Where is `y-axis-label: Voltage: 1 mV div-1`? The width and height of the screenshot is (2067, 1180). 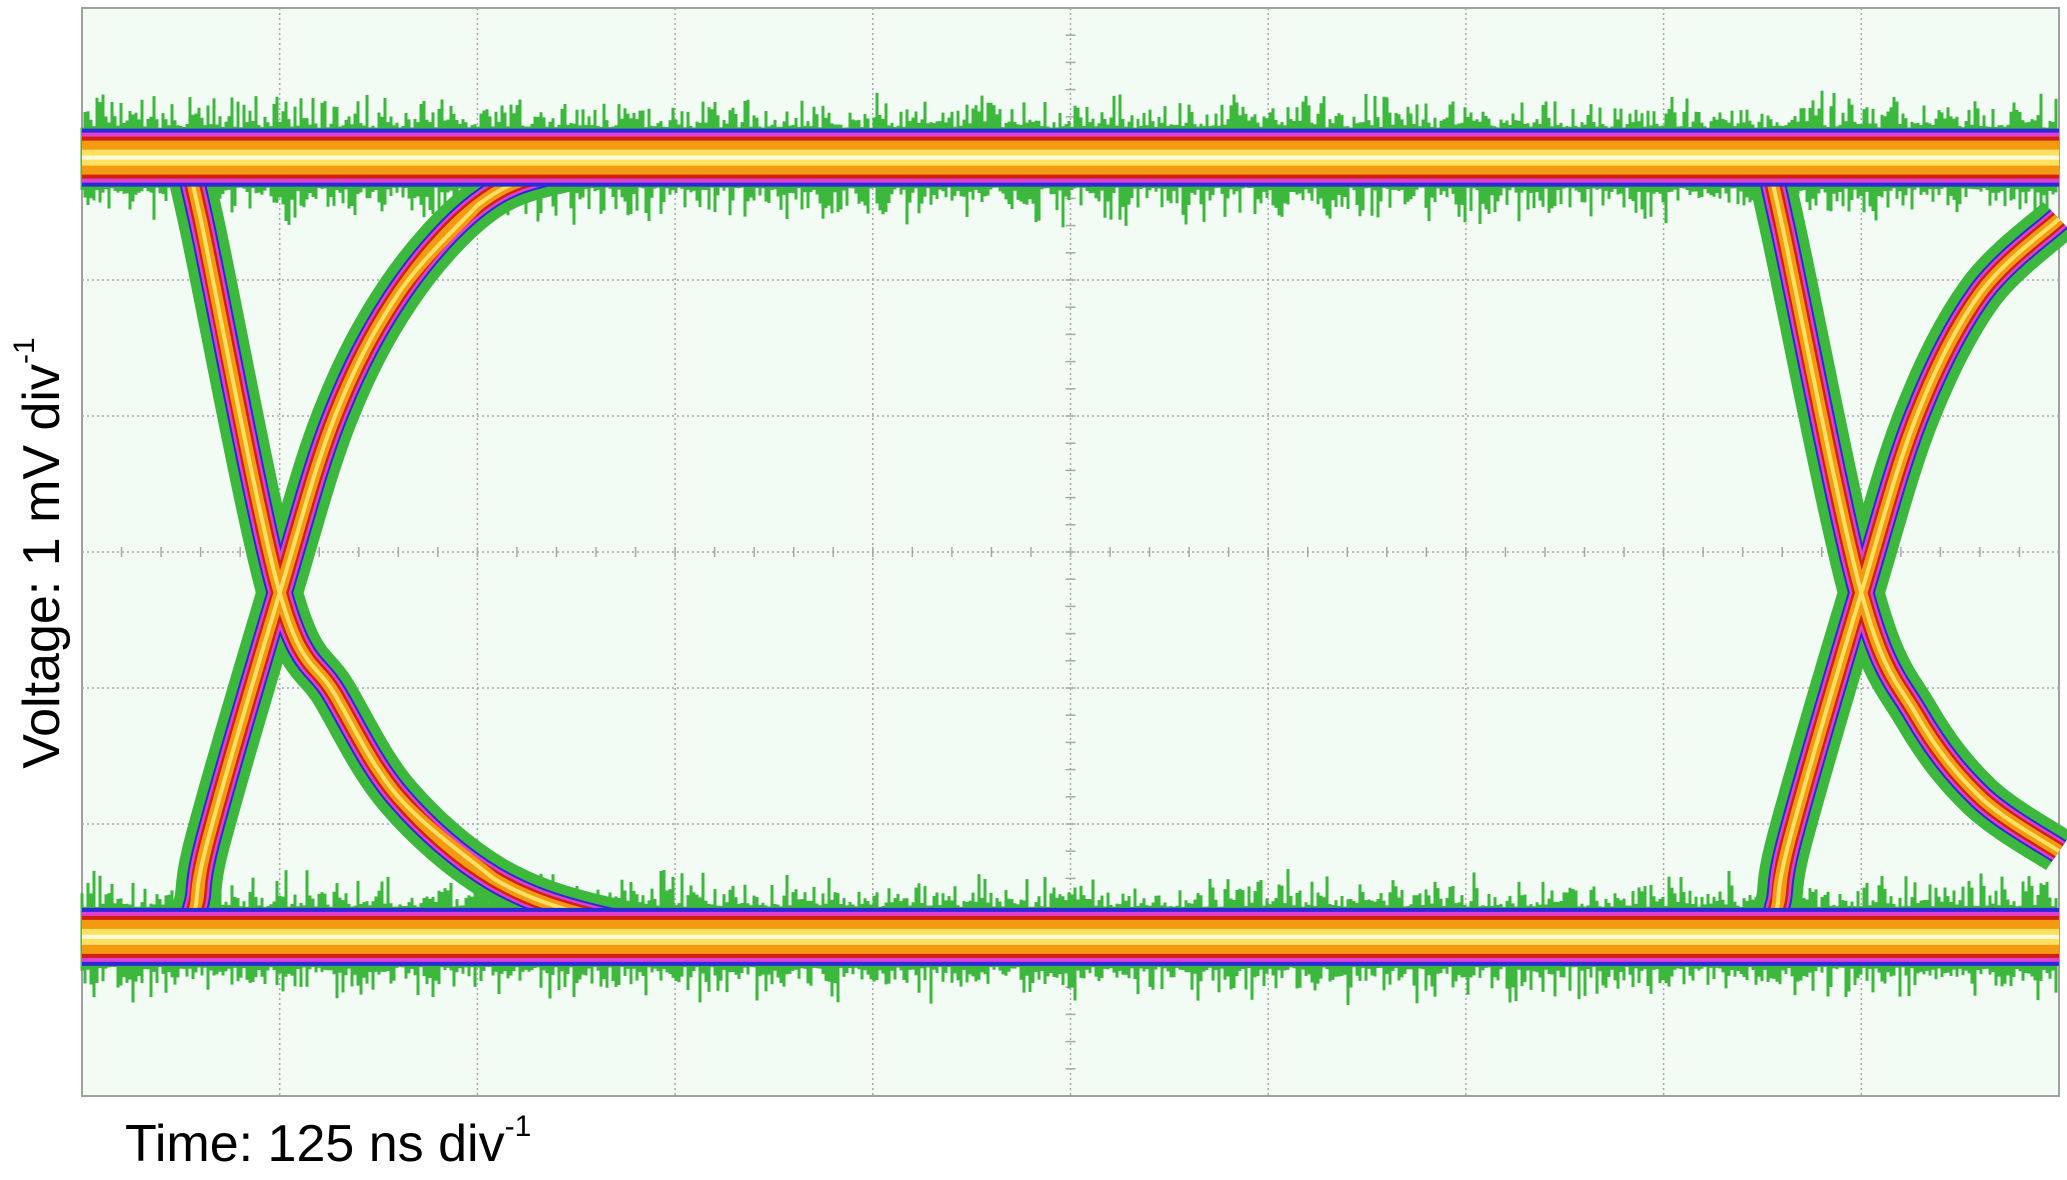
y-axis-label: Voltage: 1 mV div-1 is located at coordinates (39, 553).